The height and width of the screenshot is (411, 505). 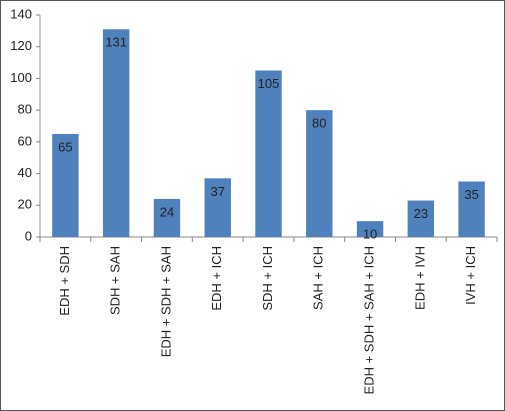 I want to click on y-tick-label: 140, so click(x=21, y=13).